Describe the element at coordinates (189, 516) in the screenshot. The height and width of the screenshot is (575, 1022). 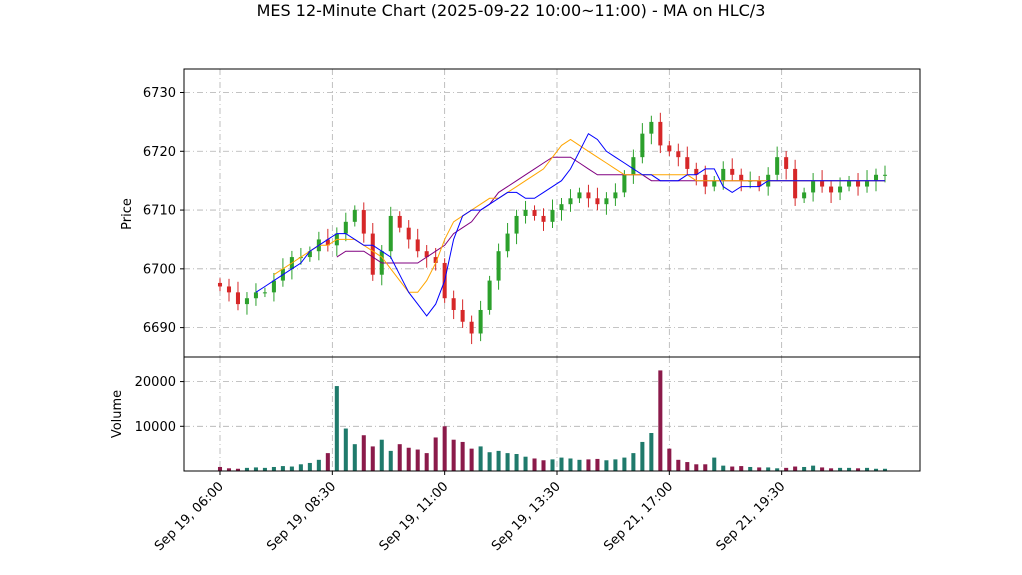
I see `xtick-label: Sep 19, 06:00` at that location.